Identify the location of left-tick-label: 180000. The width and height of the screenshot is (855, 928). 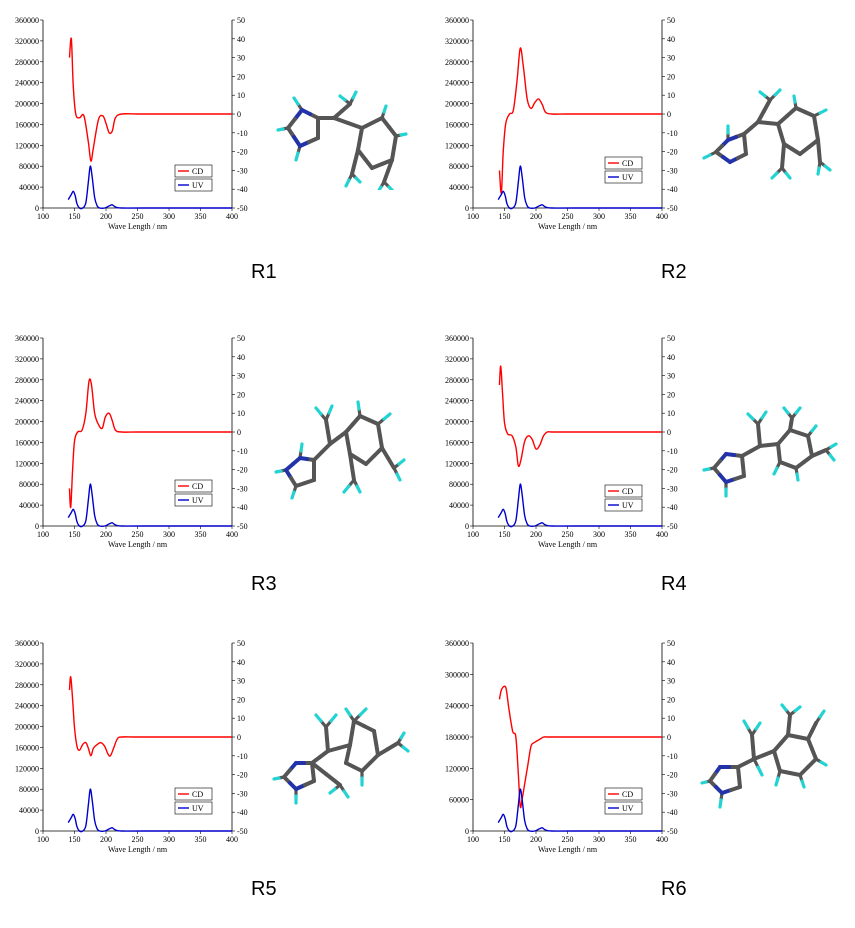
(457, 737).